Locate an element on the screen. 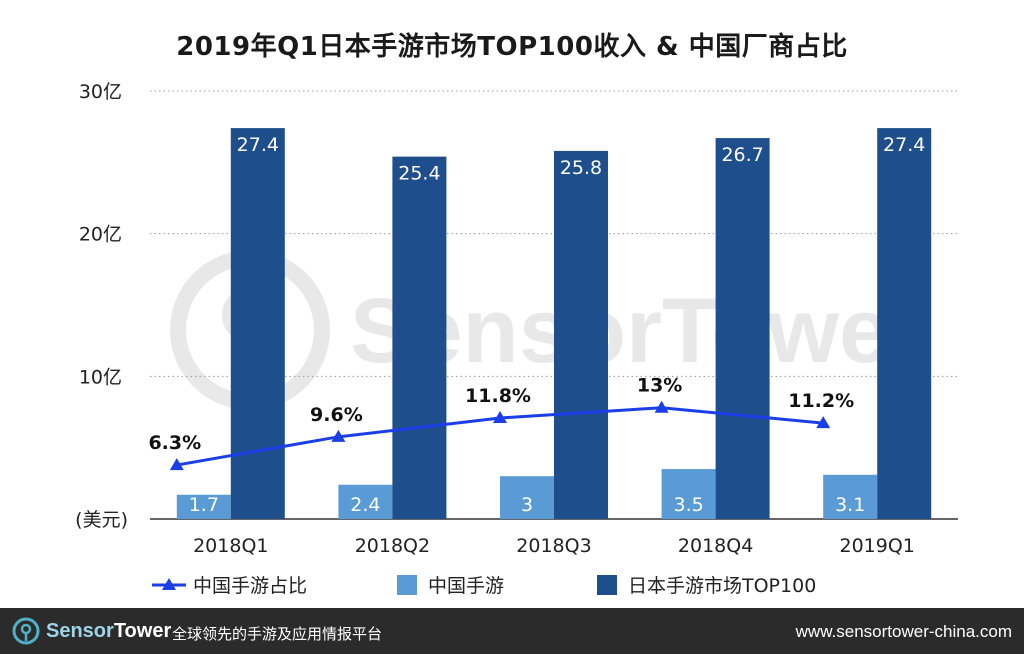 Image resolution: width=1024 pixels, height=654 pixels. bar-china-label: 1.7 is located at coordinates (204, 505).